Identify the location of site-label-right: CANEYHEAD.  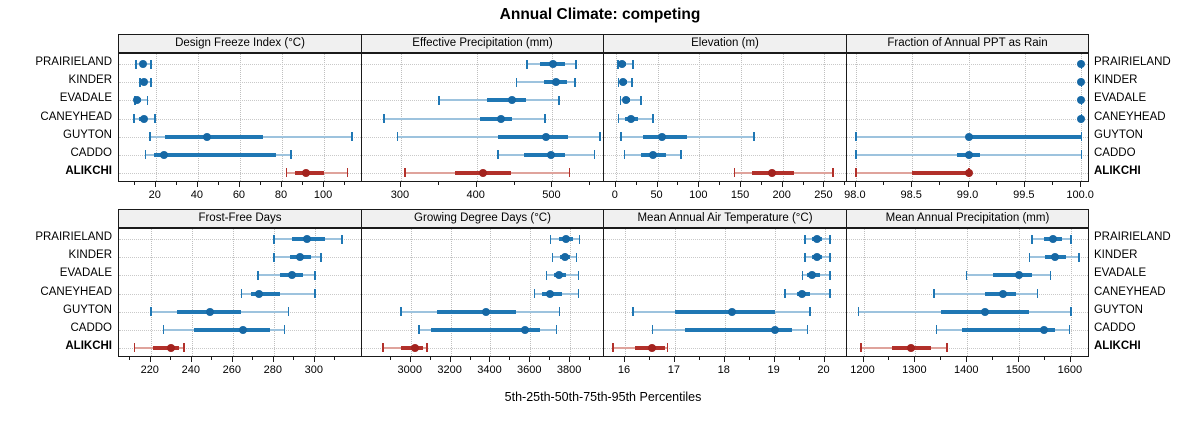
(1130, 291).